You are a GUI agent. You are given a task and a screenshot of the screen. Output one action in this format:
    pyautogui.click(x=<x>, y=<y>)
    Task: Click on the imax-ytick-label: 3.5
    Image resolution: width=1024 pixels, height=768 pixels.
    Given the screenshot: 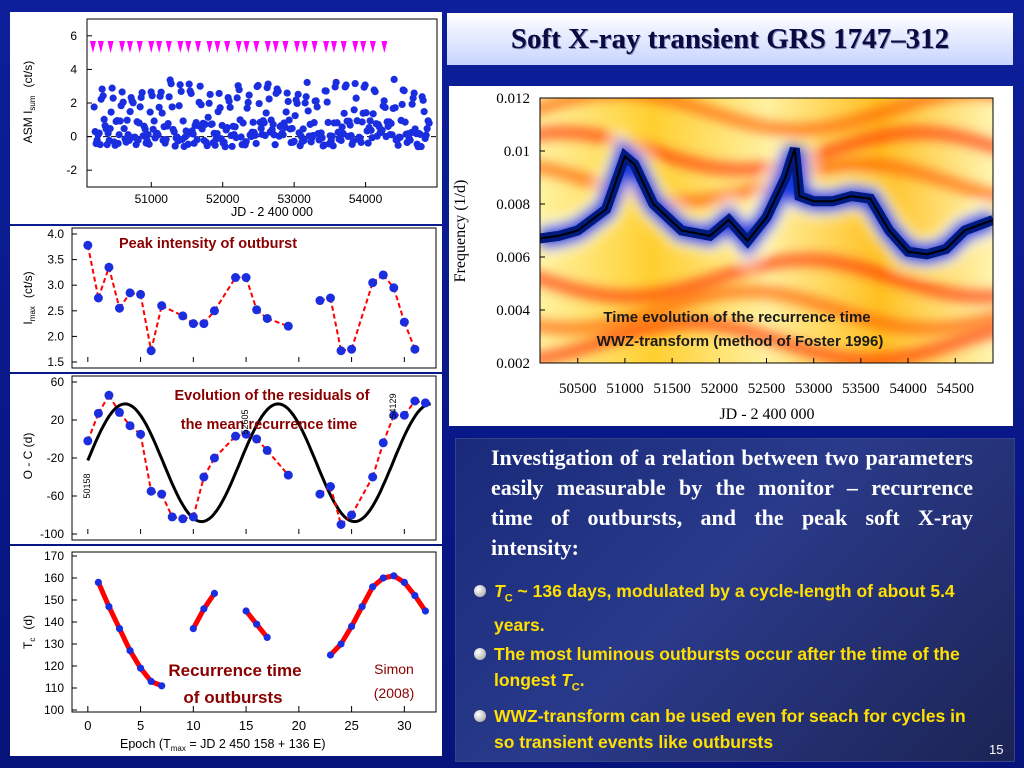 What is the action you would take?
    pyautogui.click(x=55, y=260)
    